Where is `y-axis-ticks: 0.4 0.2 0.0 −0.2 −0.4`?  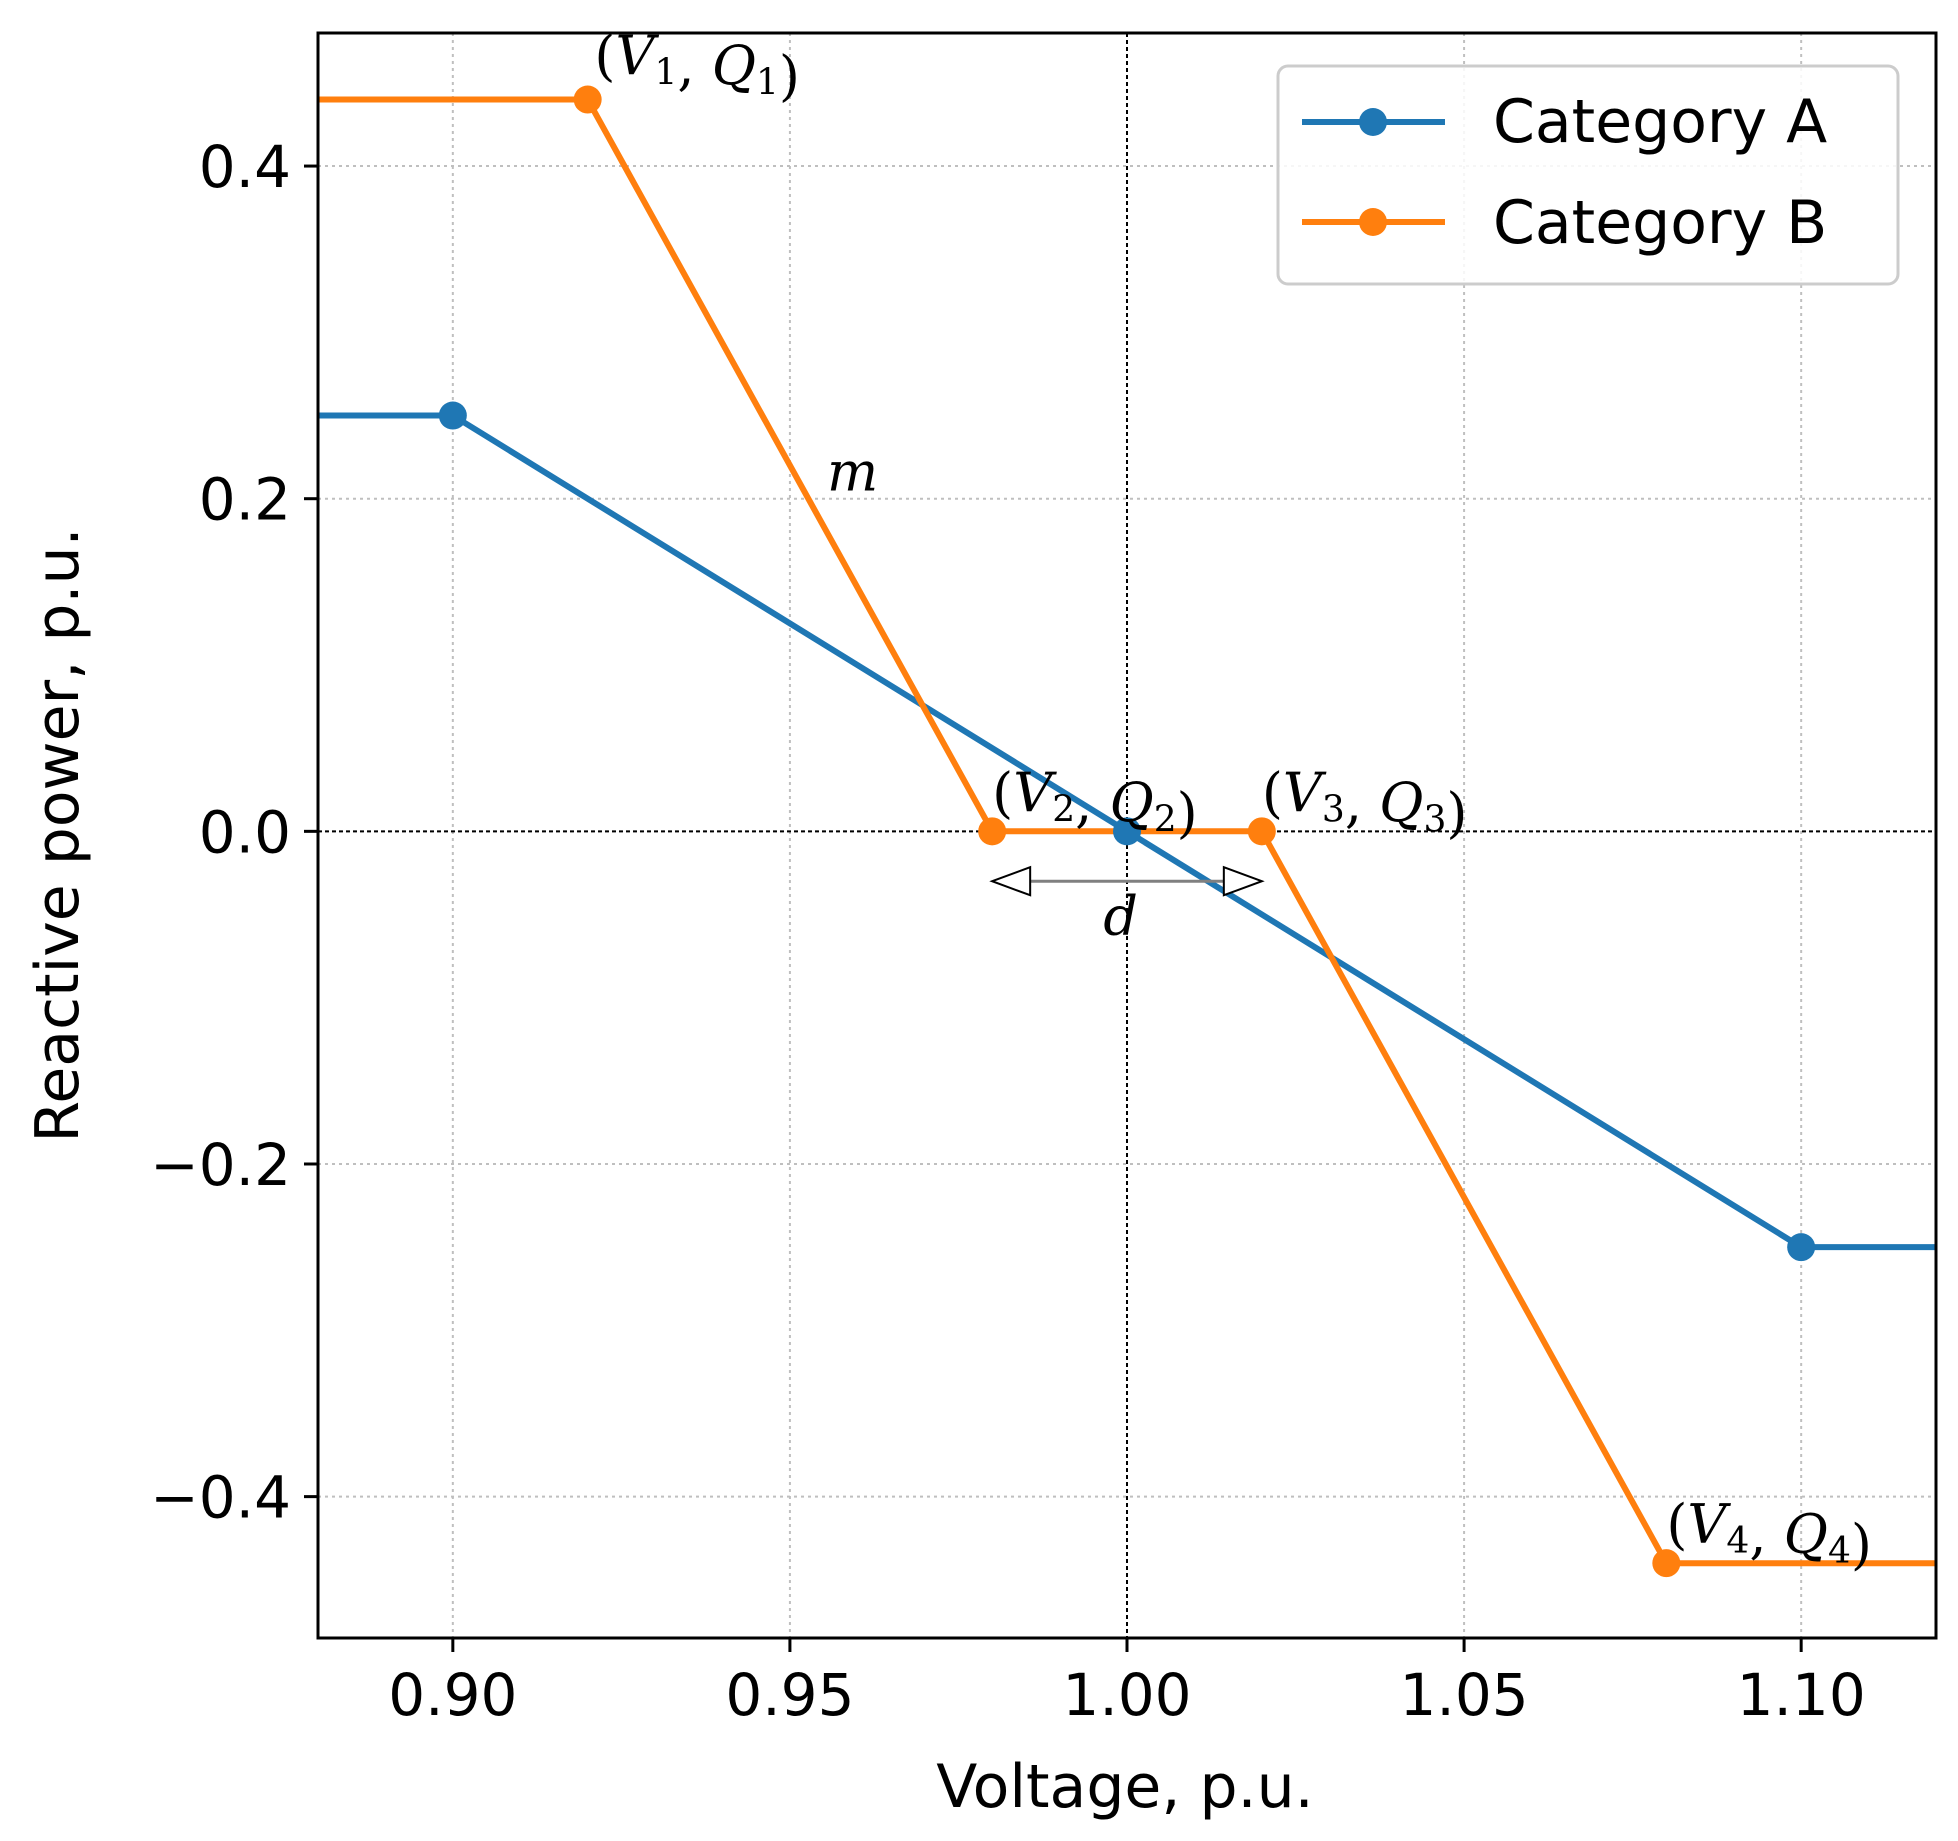
y-axis-ticks: 0.4 0.2 0.0 −0.2 −0.4 is located at coordinates (234, 832).